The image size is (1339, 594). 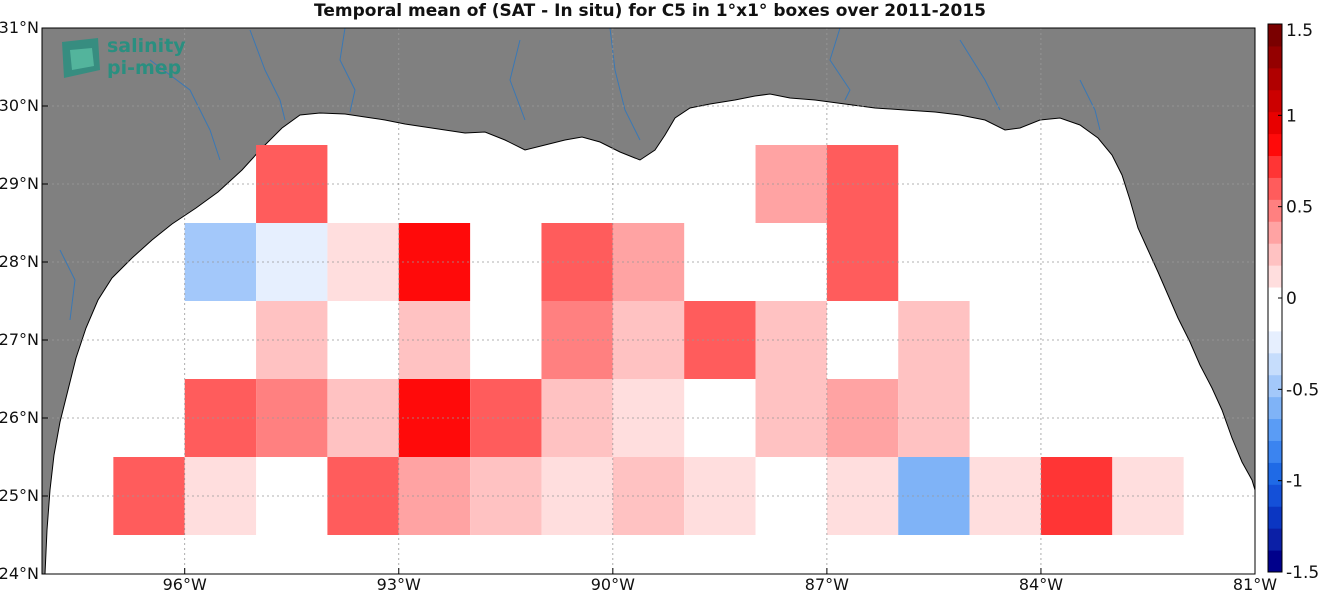 What do you see at coordinates (19, 105) in the screenshot?
I see `y-tick-label: 30°N` at bounding box center [19, 105].